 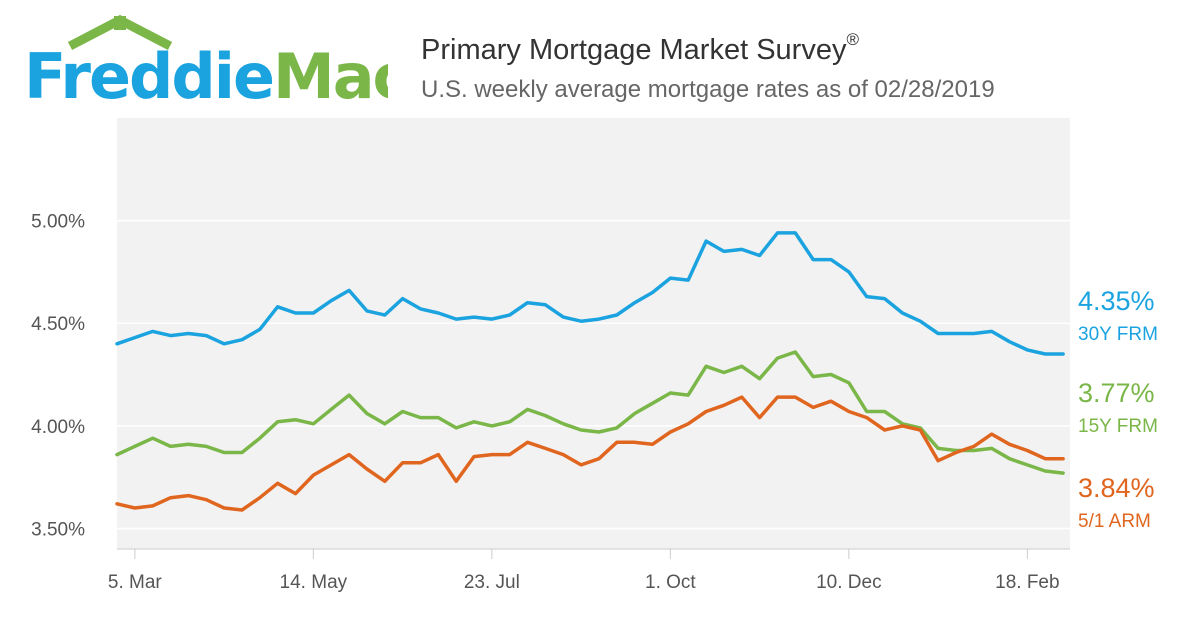 I want to click on chart-title-text: Primary Mortgage Market Survey, so click(x=634, y=50).